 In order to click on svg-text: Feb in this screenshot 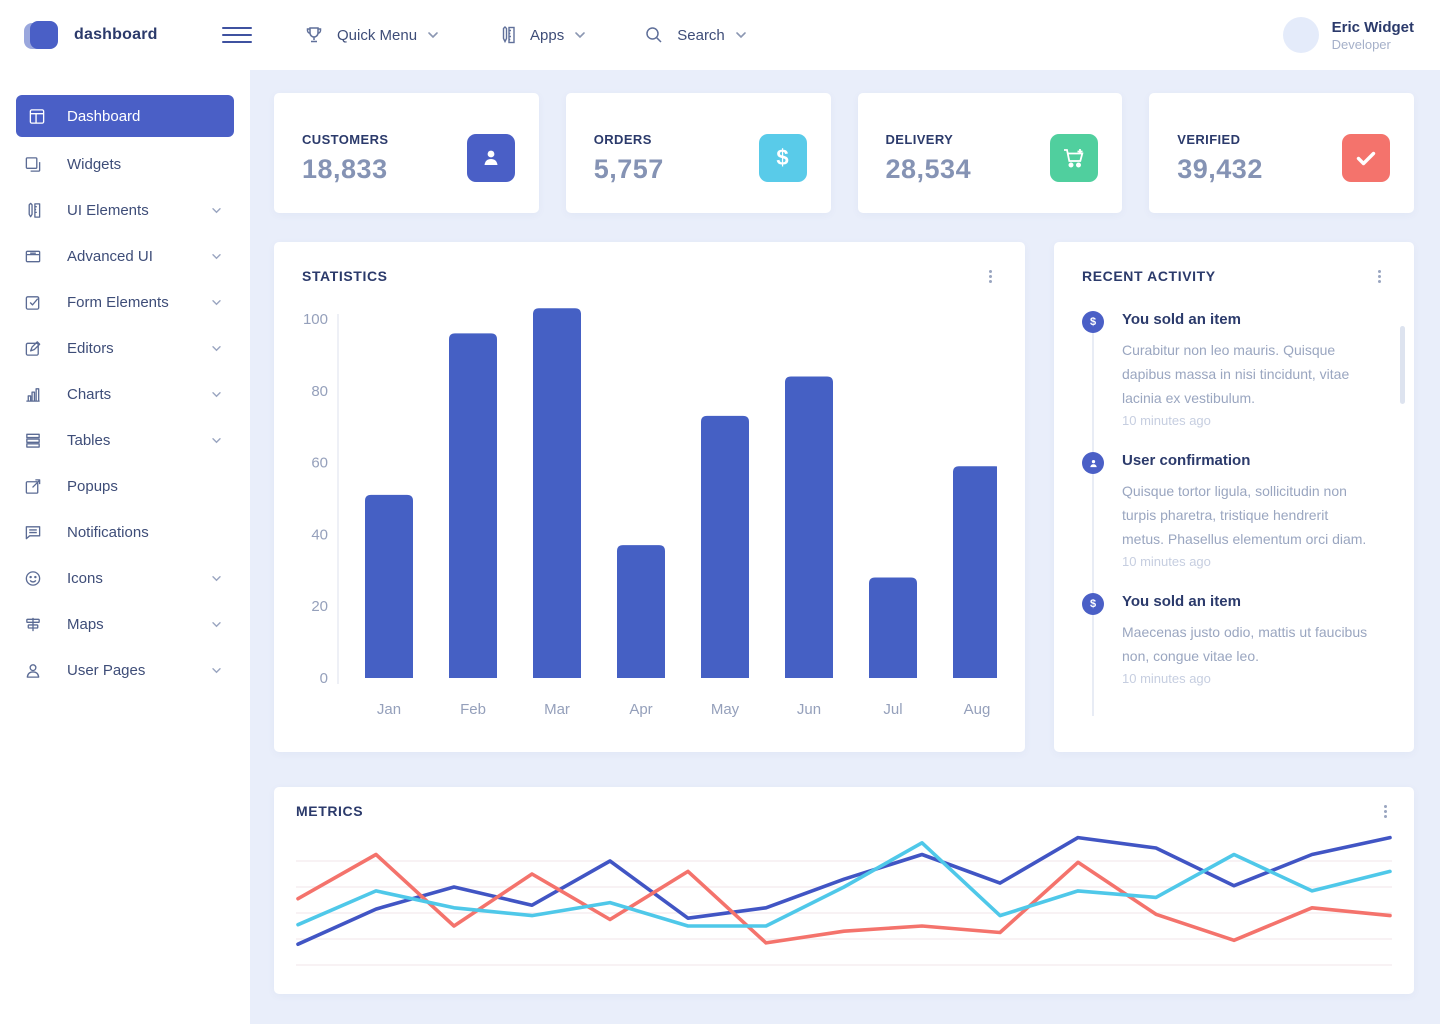, I will do `click(473, 709)`.